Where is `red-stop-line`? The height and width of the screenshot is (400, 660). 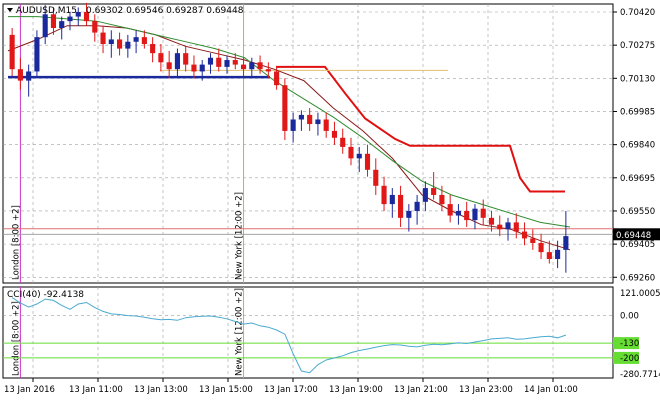
red-stop-line is located at coordinates (420, 129).